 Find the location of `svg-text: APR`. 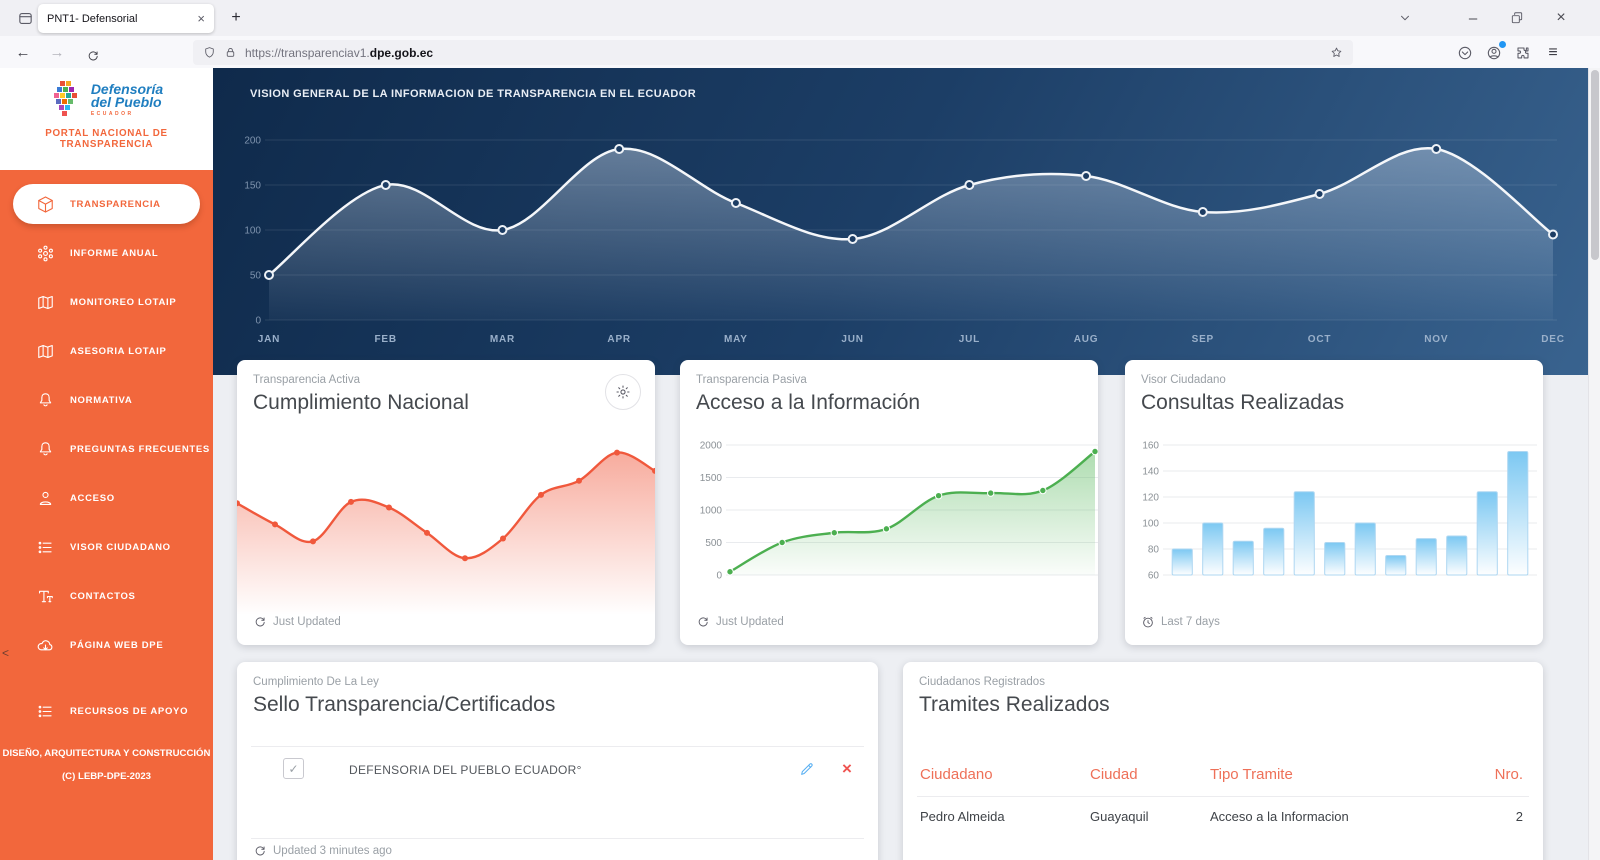

svg-text: APR is located at coordinates (619, 339).